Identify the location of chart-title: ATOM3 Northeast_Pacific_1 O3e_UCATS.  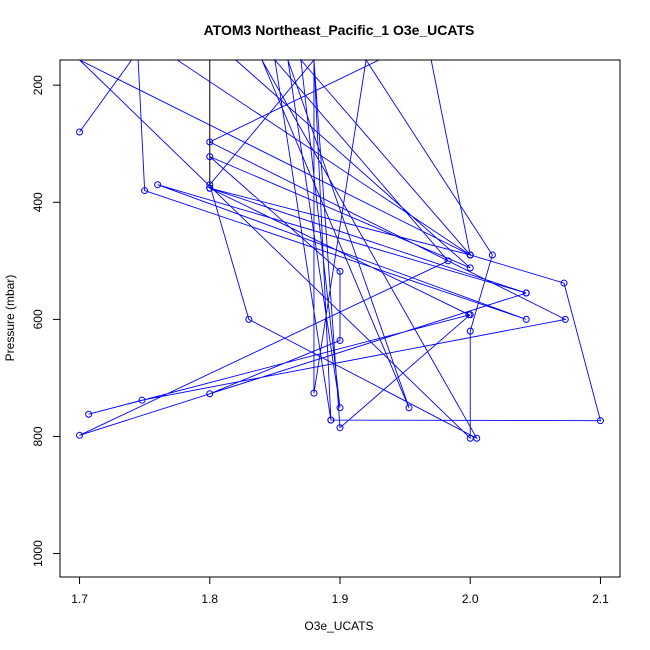
(339, 30).